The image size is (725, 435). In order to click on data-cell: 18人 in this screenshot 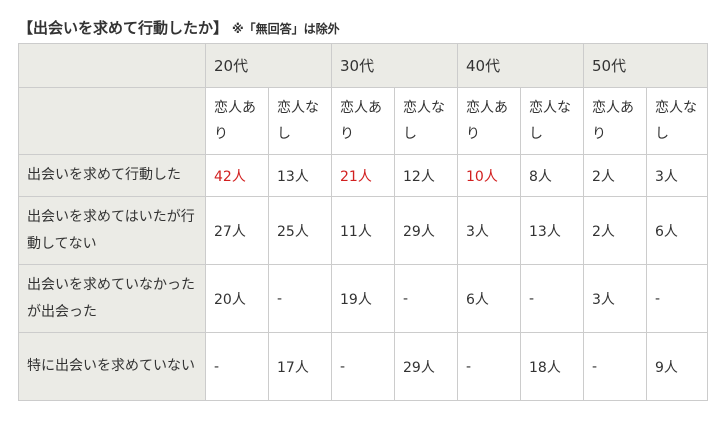, I will do `click(552, 366)`.